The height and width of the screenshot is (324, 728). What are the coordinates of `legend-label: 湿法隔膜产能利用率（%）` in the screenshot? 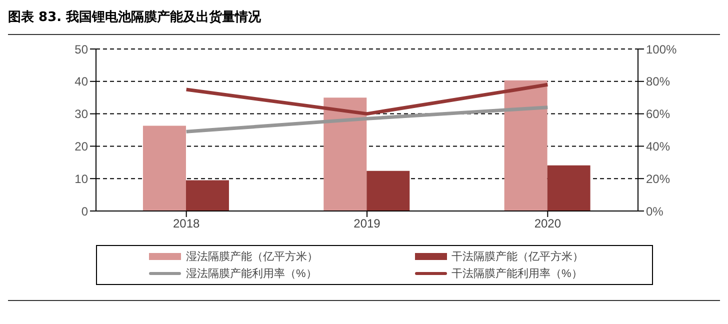 It's located at (251, 273).